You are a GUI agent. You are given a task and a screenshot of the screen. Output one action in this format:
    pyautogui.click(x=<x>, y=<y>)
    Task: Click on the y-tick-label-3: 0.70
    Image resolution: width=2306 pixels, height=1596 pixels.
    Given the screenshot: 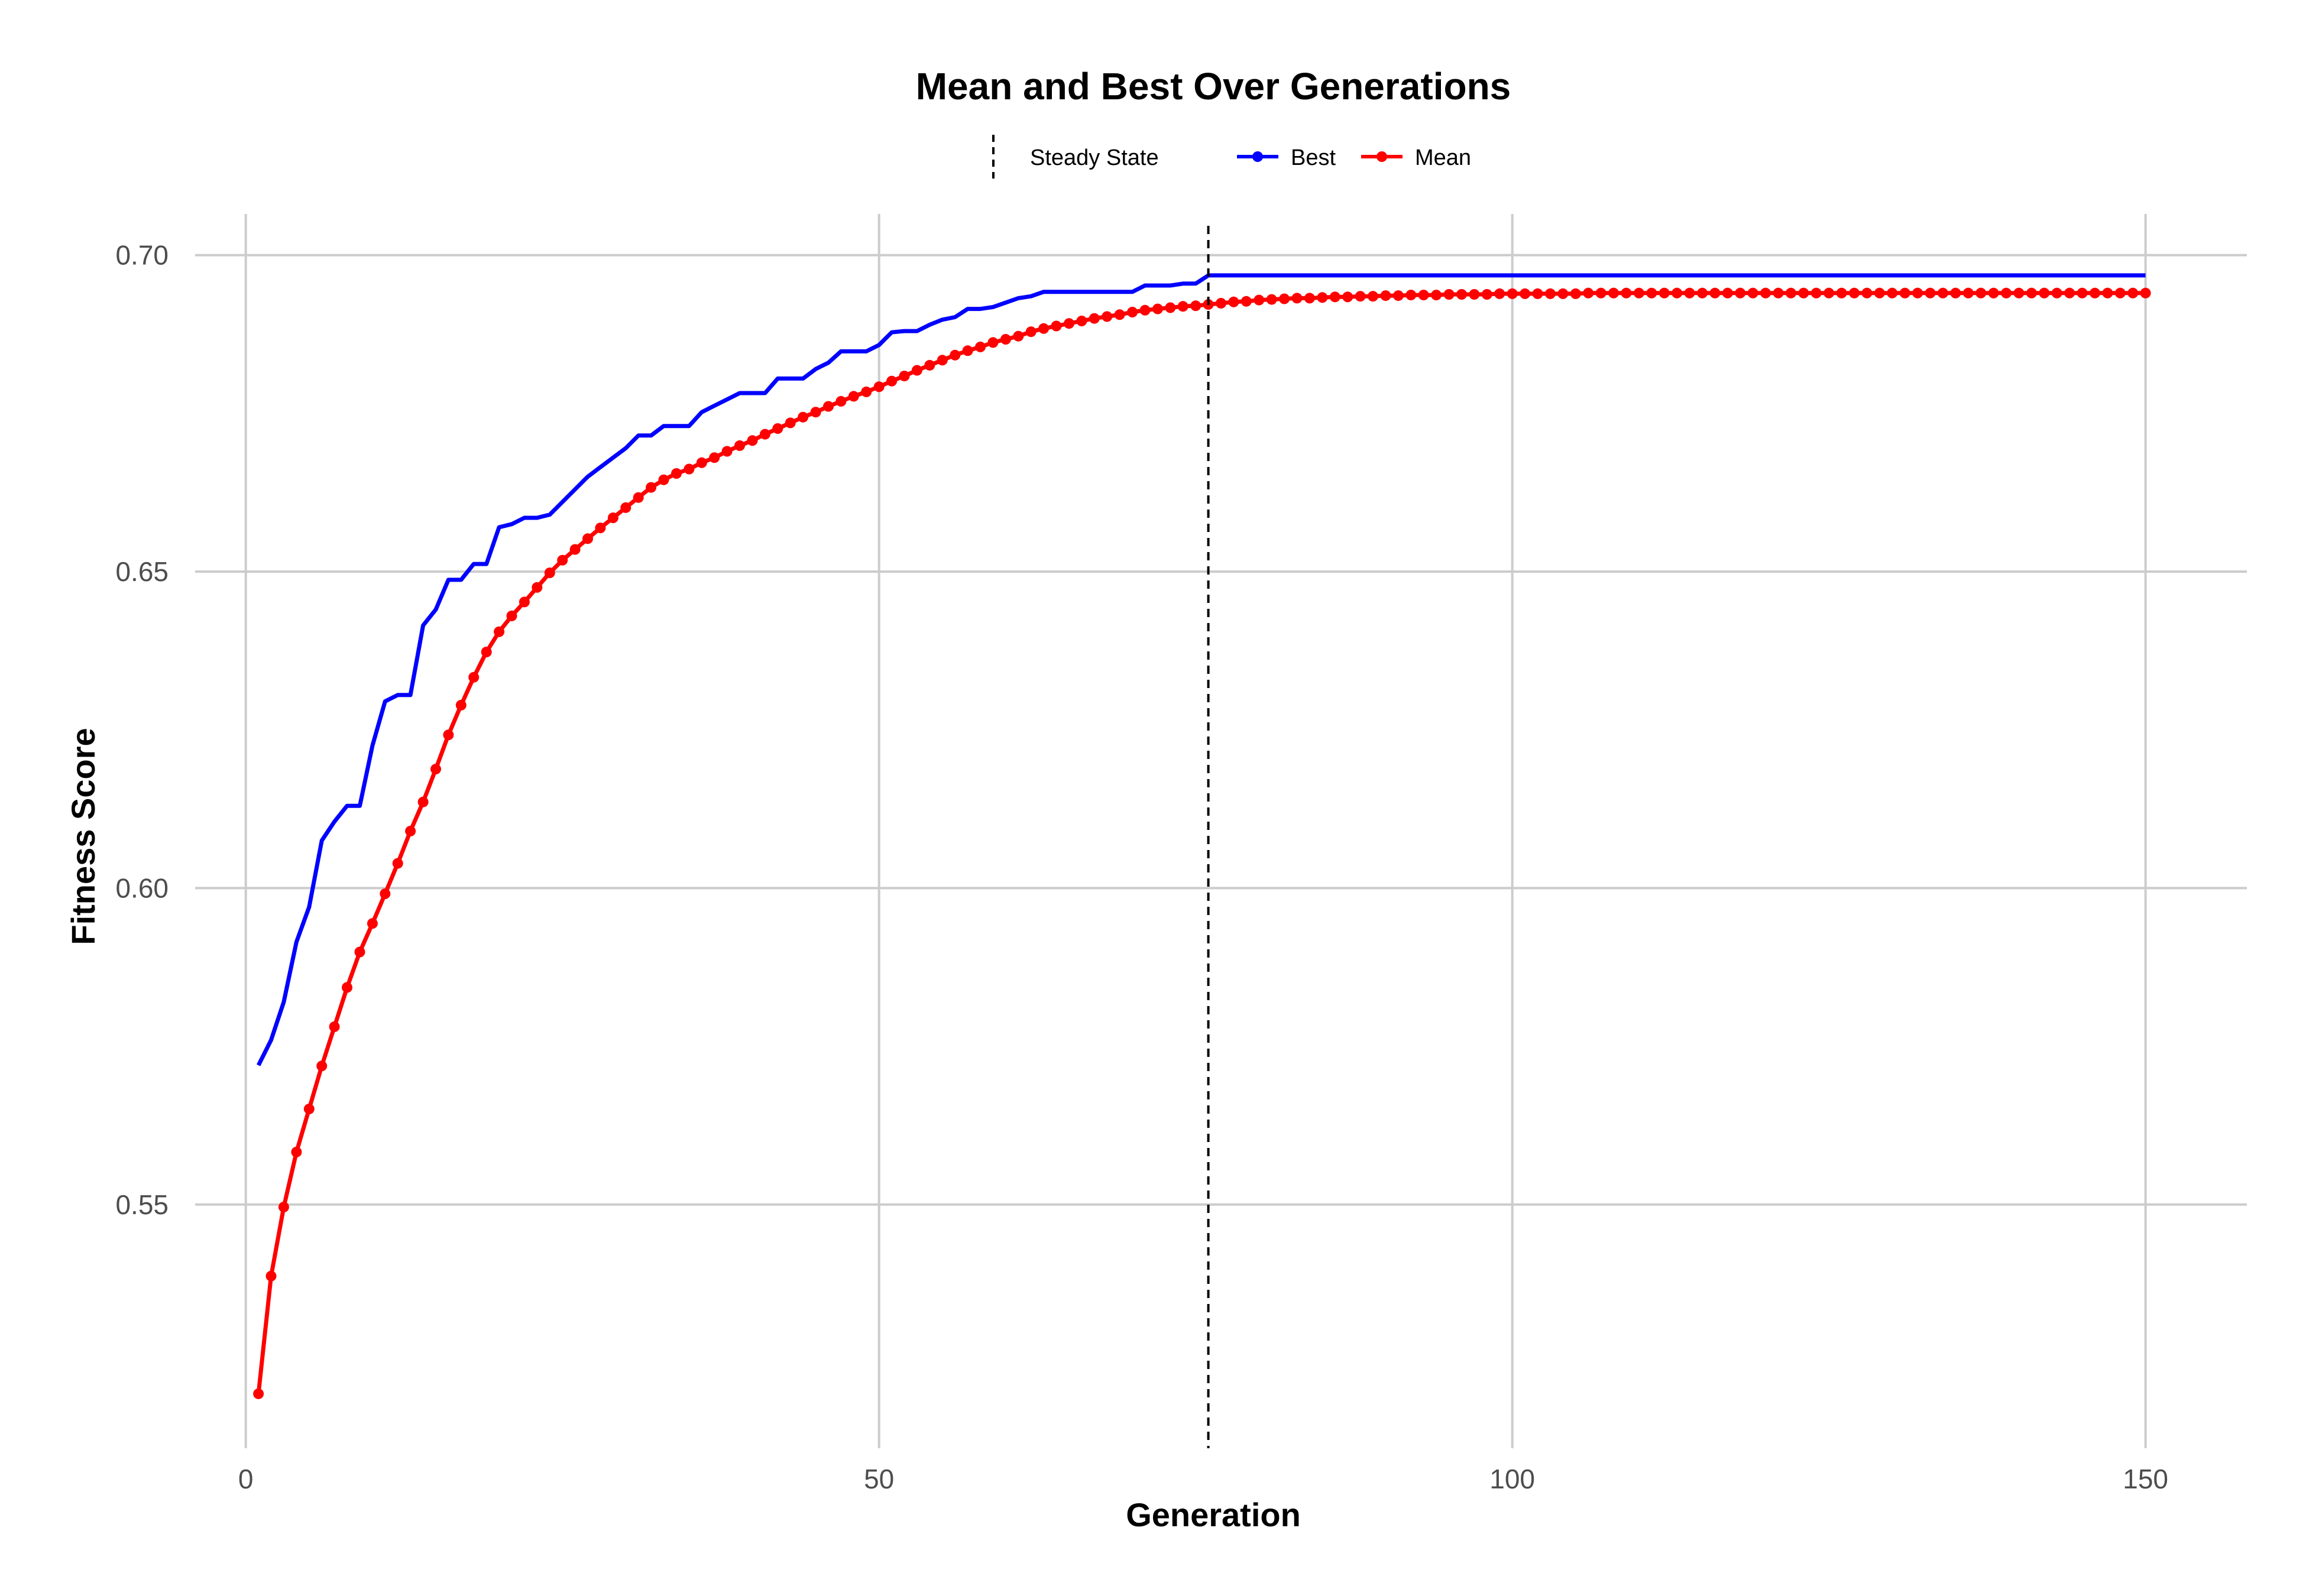 What is the action you would take?
    pyautogui.click(x=142, y=255)
    